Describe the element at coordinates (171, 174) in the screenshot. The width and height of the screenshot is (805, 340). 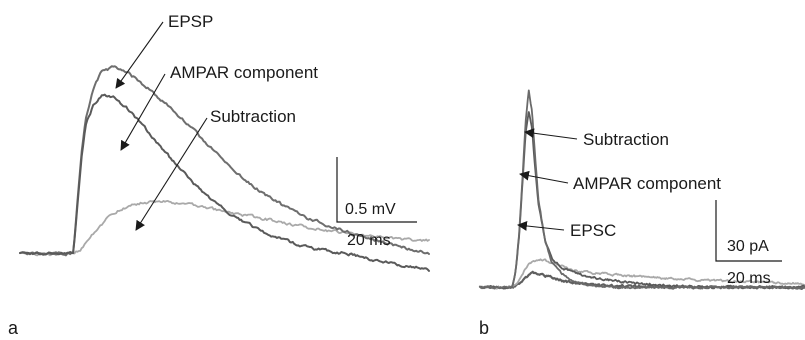
I see `subtraction-arrow-a` at that location.